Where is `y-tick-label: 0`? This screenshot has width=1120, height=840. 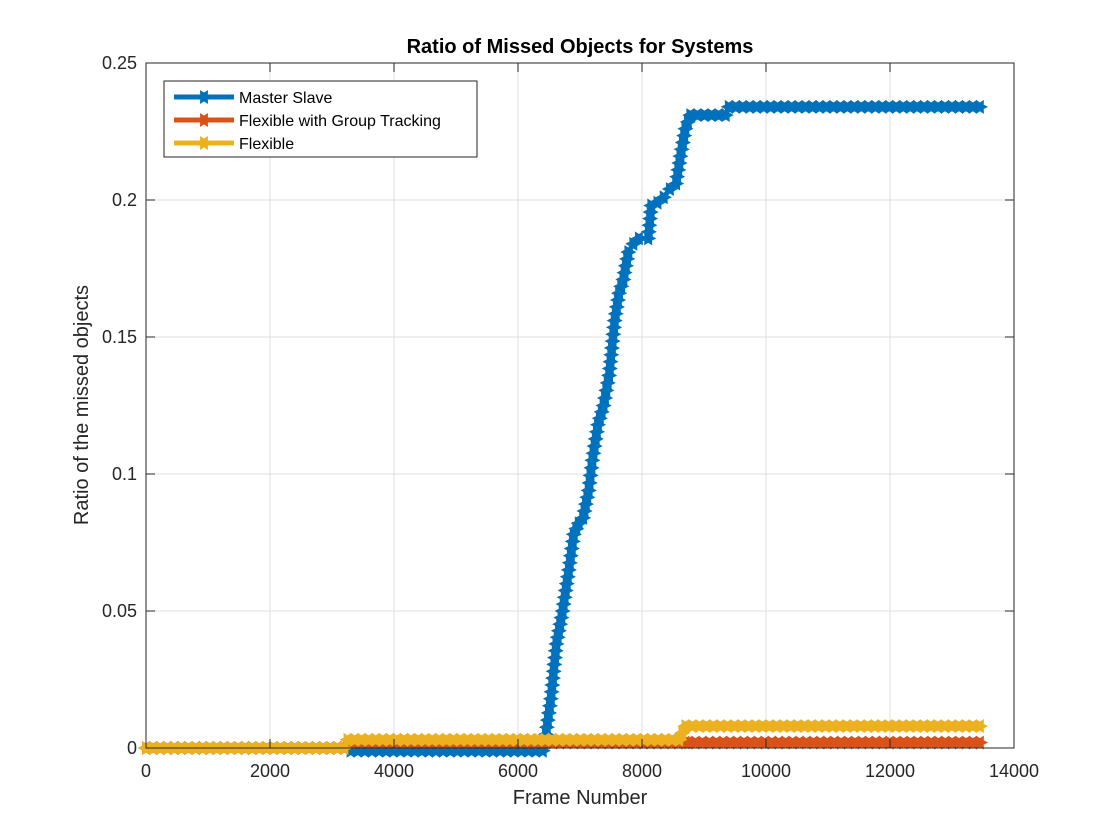
y-tick-label: 0 is located at coordinates (132, 748).